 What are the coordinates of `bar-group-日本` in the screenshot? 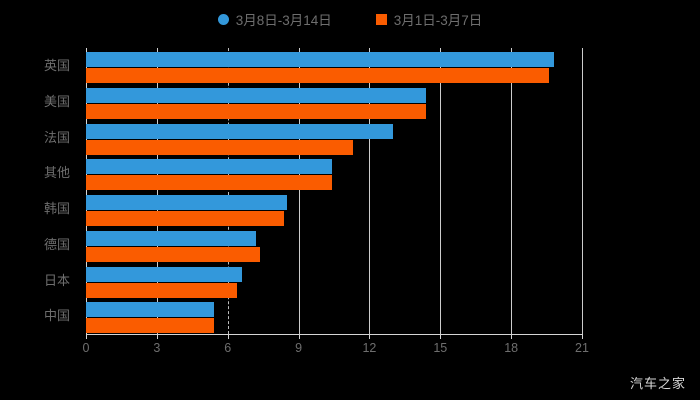 It's located at (334, 281).